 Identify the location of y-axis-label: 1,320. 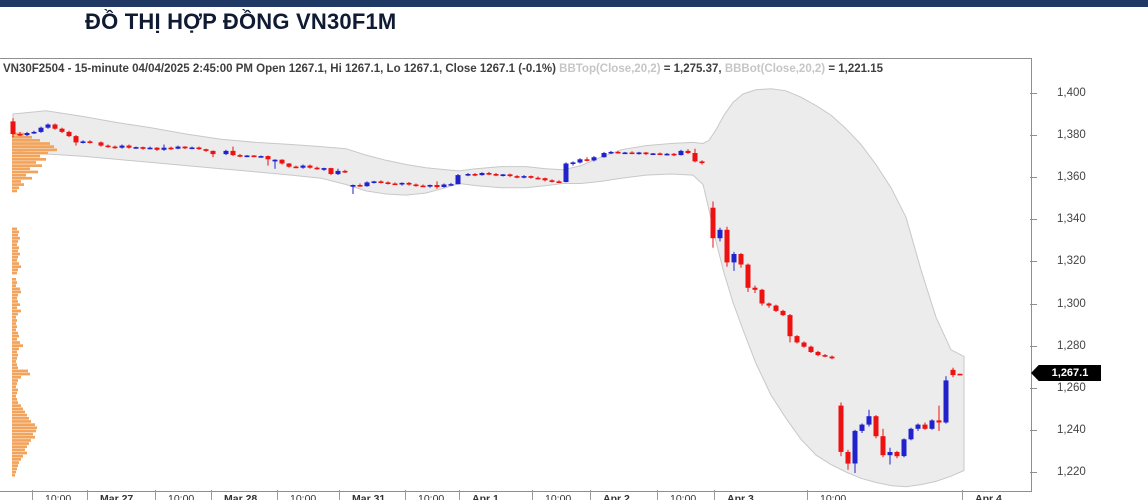
(1071, 261).